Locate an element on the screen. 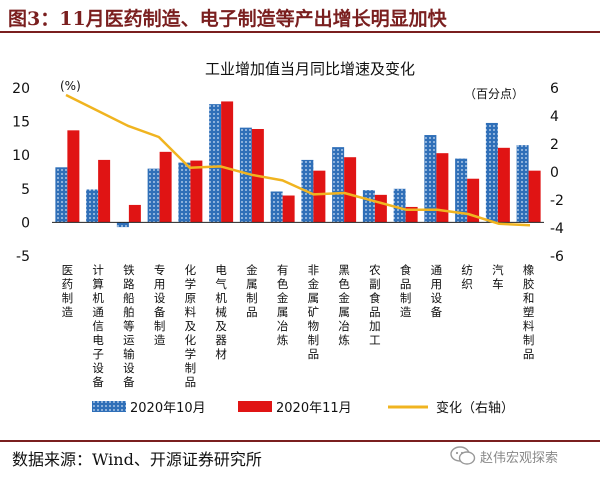 This screenshot has width=600, height=477. y-tick-left: 15 is located at coordinates (21, 123).